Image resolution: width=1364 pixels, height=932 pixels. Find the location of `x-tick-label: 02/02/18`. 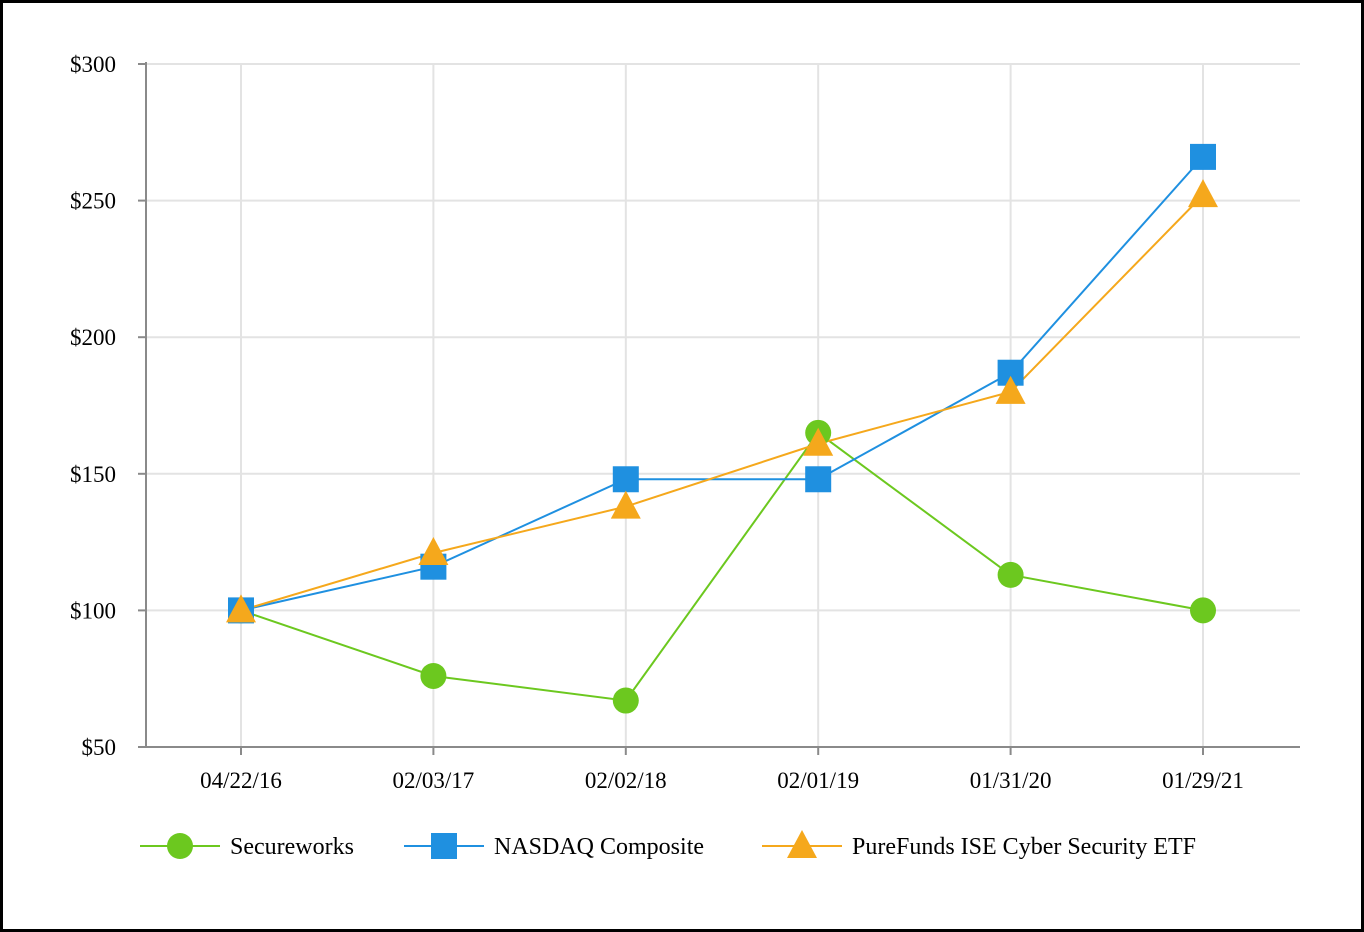

x-tick-label: 02/02/18 is located at coordinates (626, 780).